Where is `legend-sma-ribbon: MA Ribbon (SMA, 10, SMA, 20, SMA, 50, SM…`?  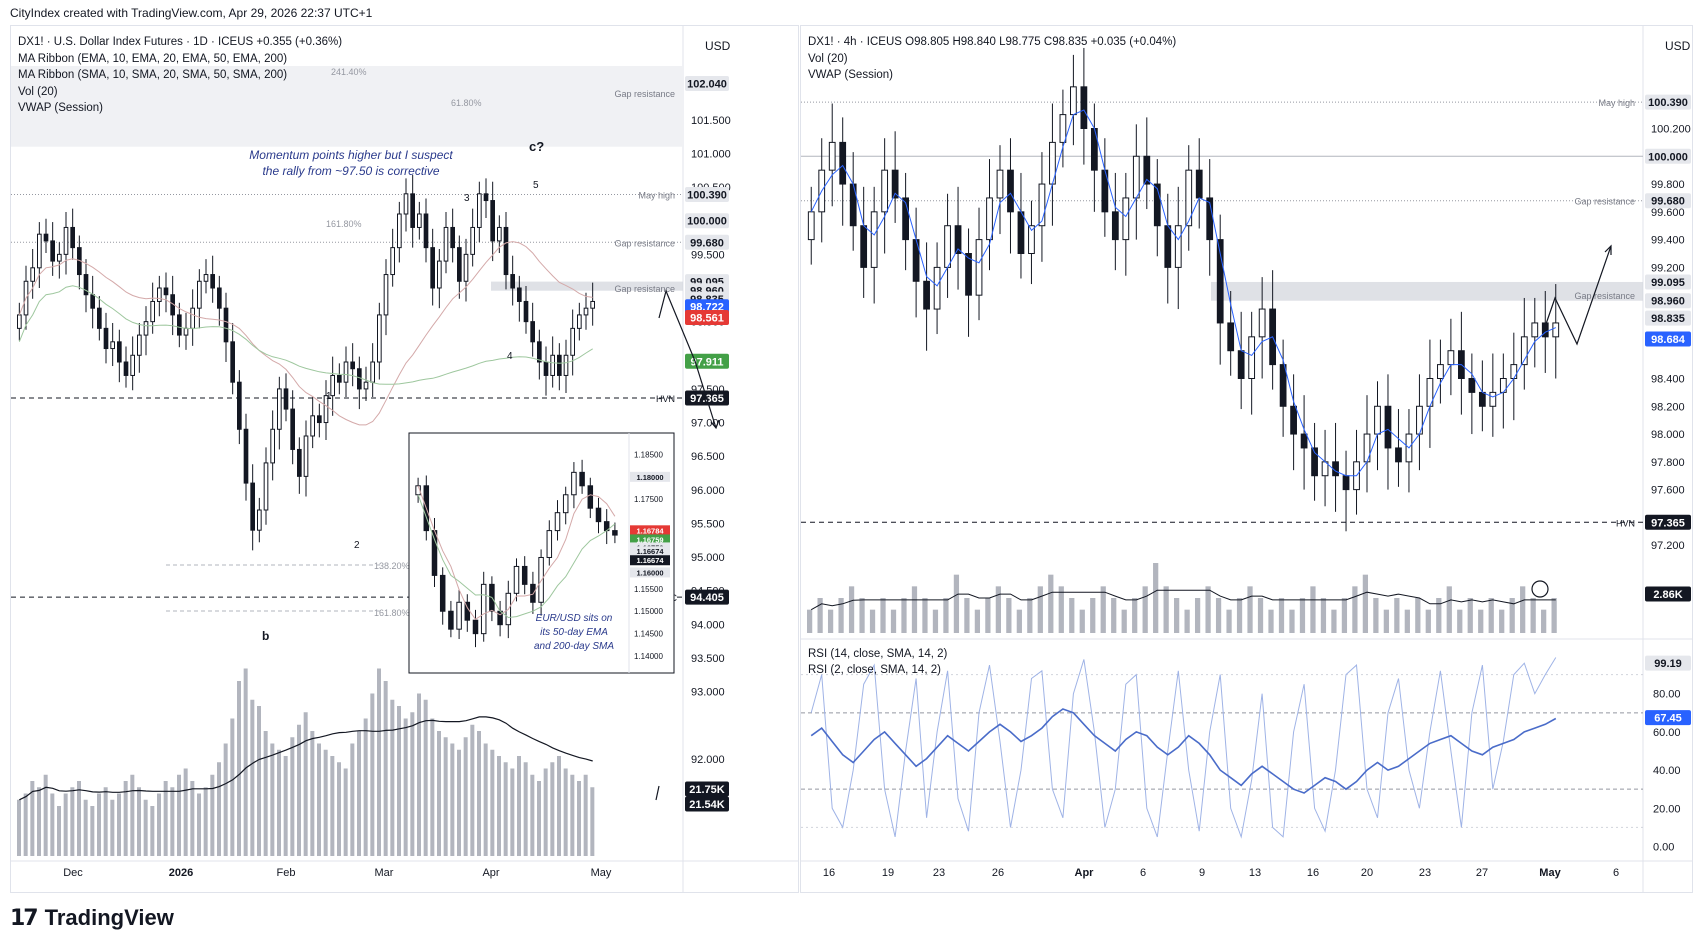
legend-sma-ribbon: MA Ribbon (SMA, 10, SMA, 20, SMA, 50, SM… is located at coordinates (153, 75).